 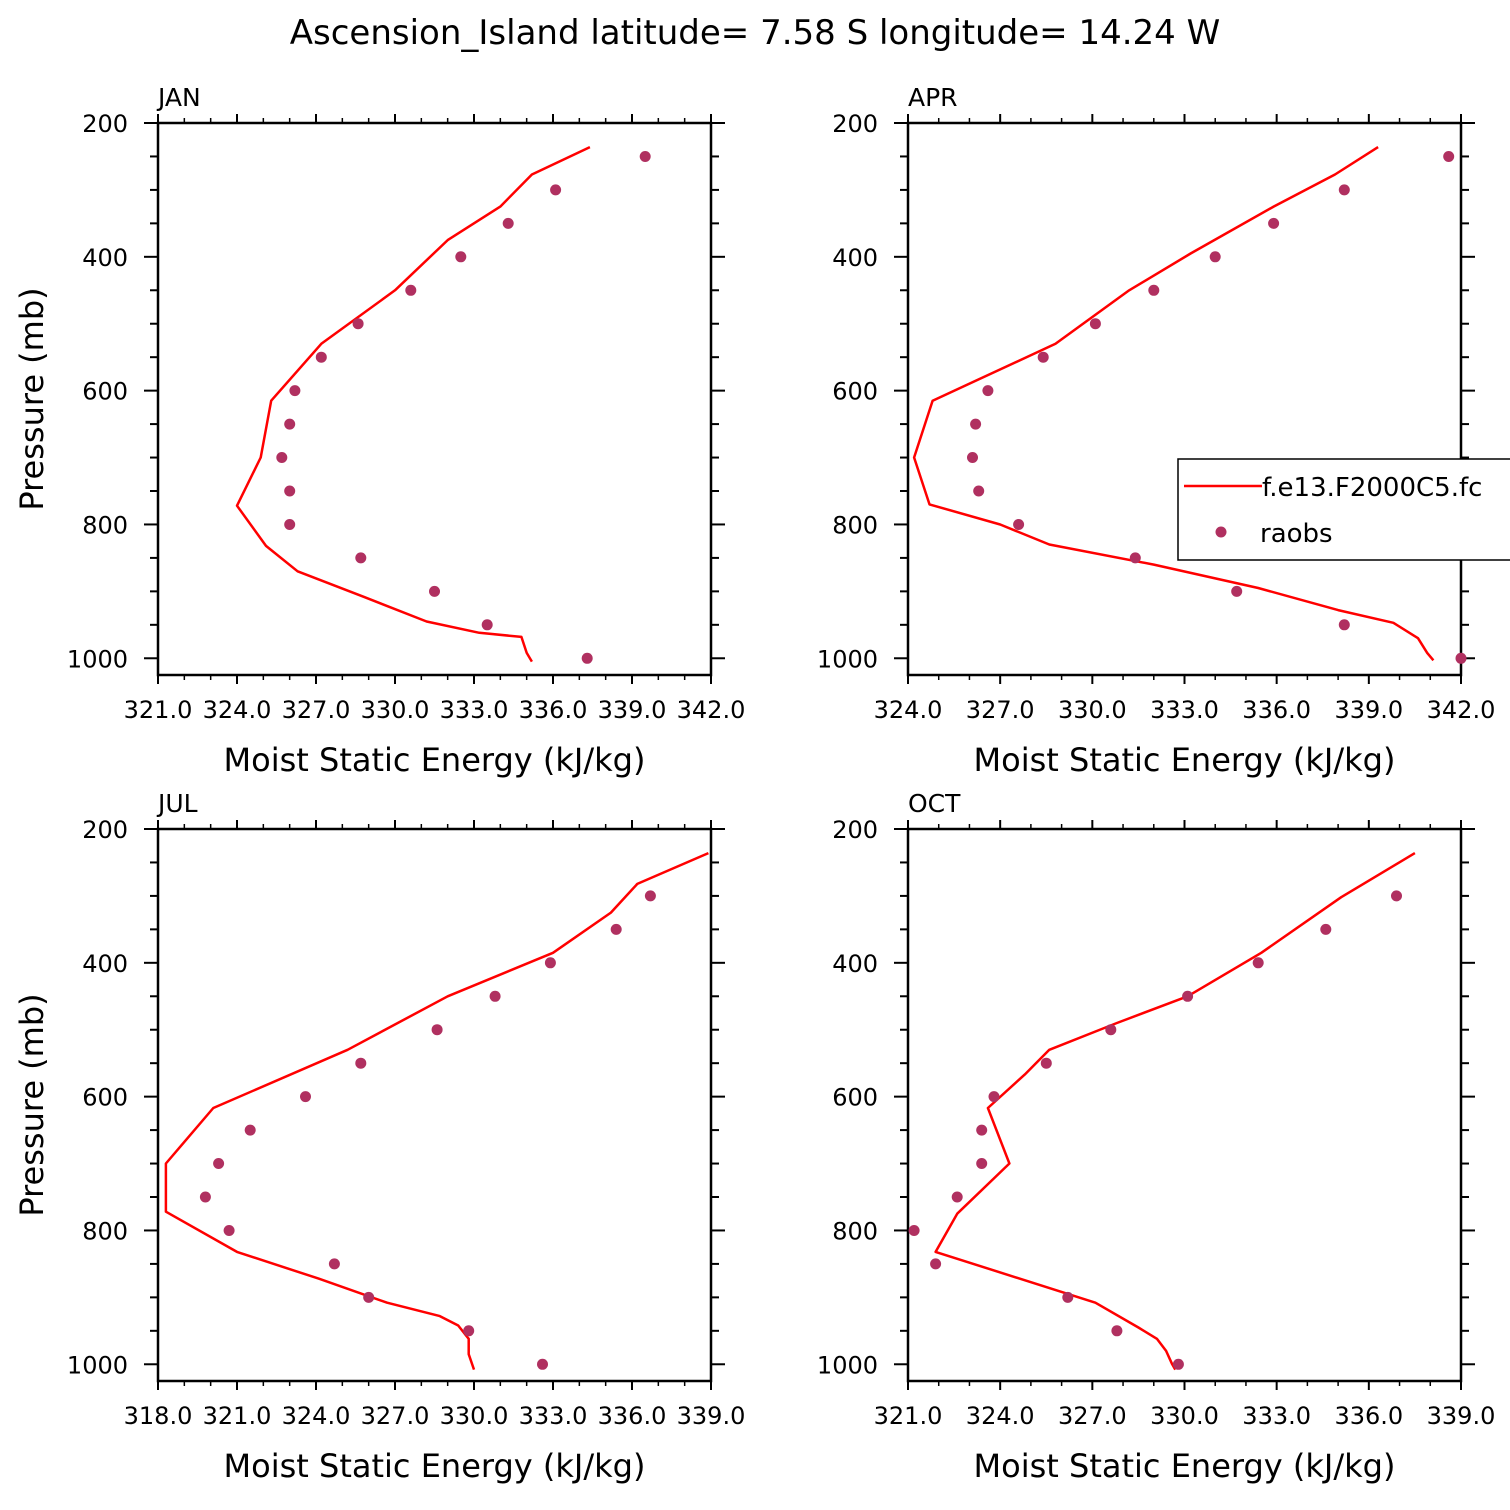 What do you see at coordinates (933, 97) in the screenshot?
I see `panel-label: APR` at bounding box center [933, 97].